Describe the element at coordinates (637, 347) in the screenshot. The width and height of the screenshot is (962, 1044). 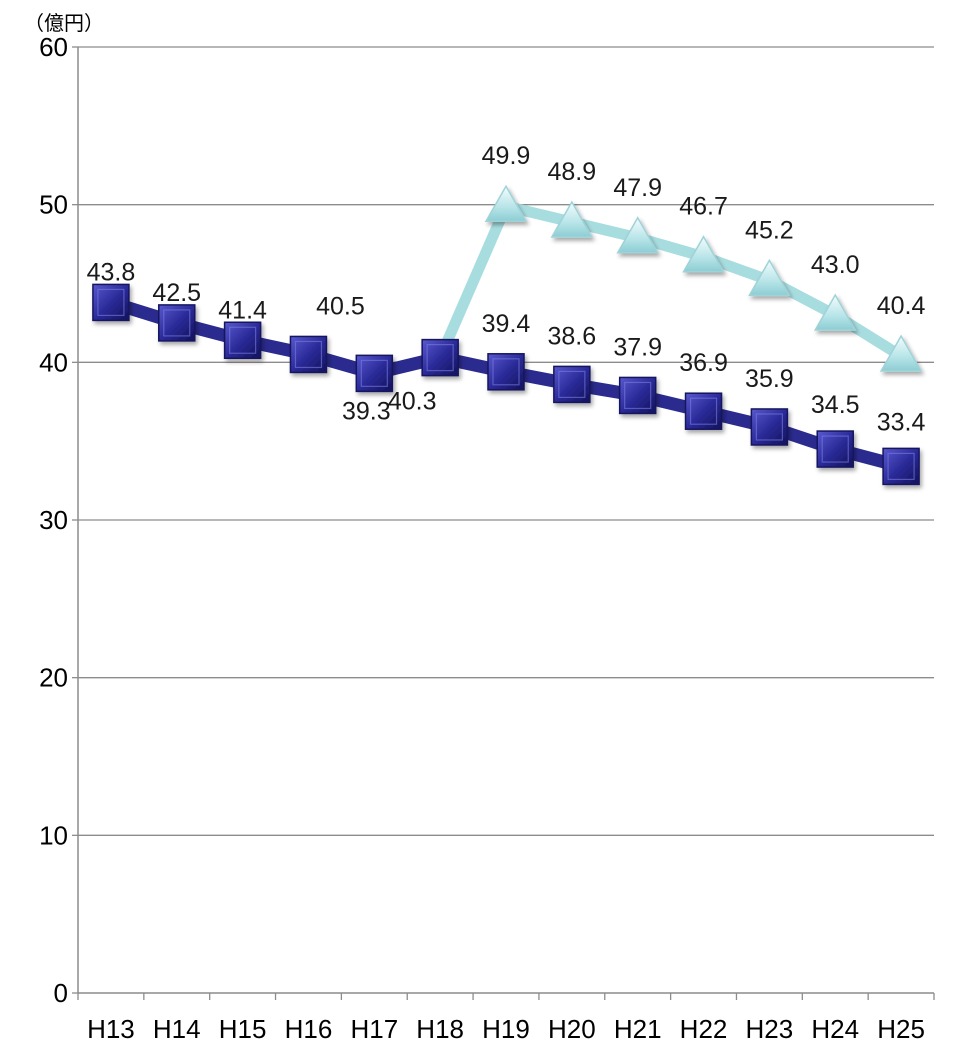
I see `series-1-data-label: 37.9` at that location.